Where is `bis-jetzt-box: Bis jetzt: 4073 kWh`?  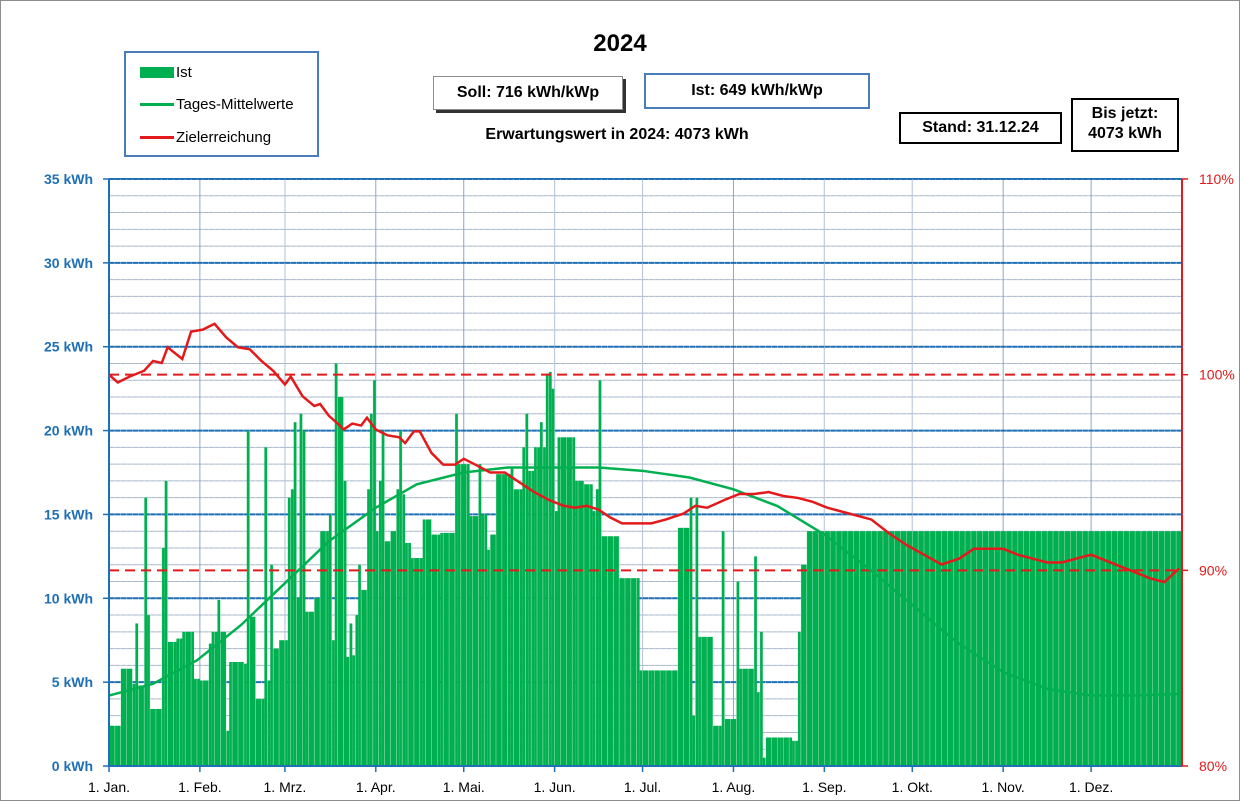
bis-jetzt-box: Bis jetzt: 4073 kWh is located at coordinates (1125, 125).